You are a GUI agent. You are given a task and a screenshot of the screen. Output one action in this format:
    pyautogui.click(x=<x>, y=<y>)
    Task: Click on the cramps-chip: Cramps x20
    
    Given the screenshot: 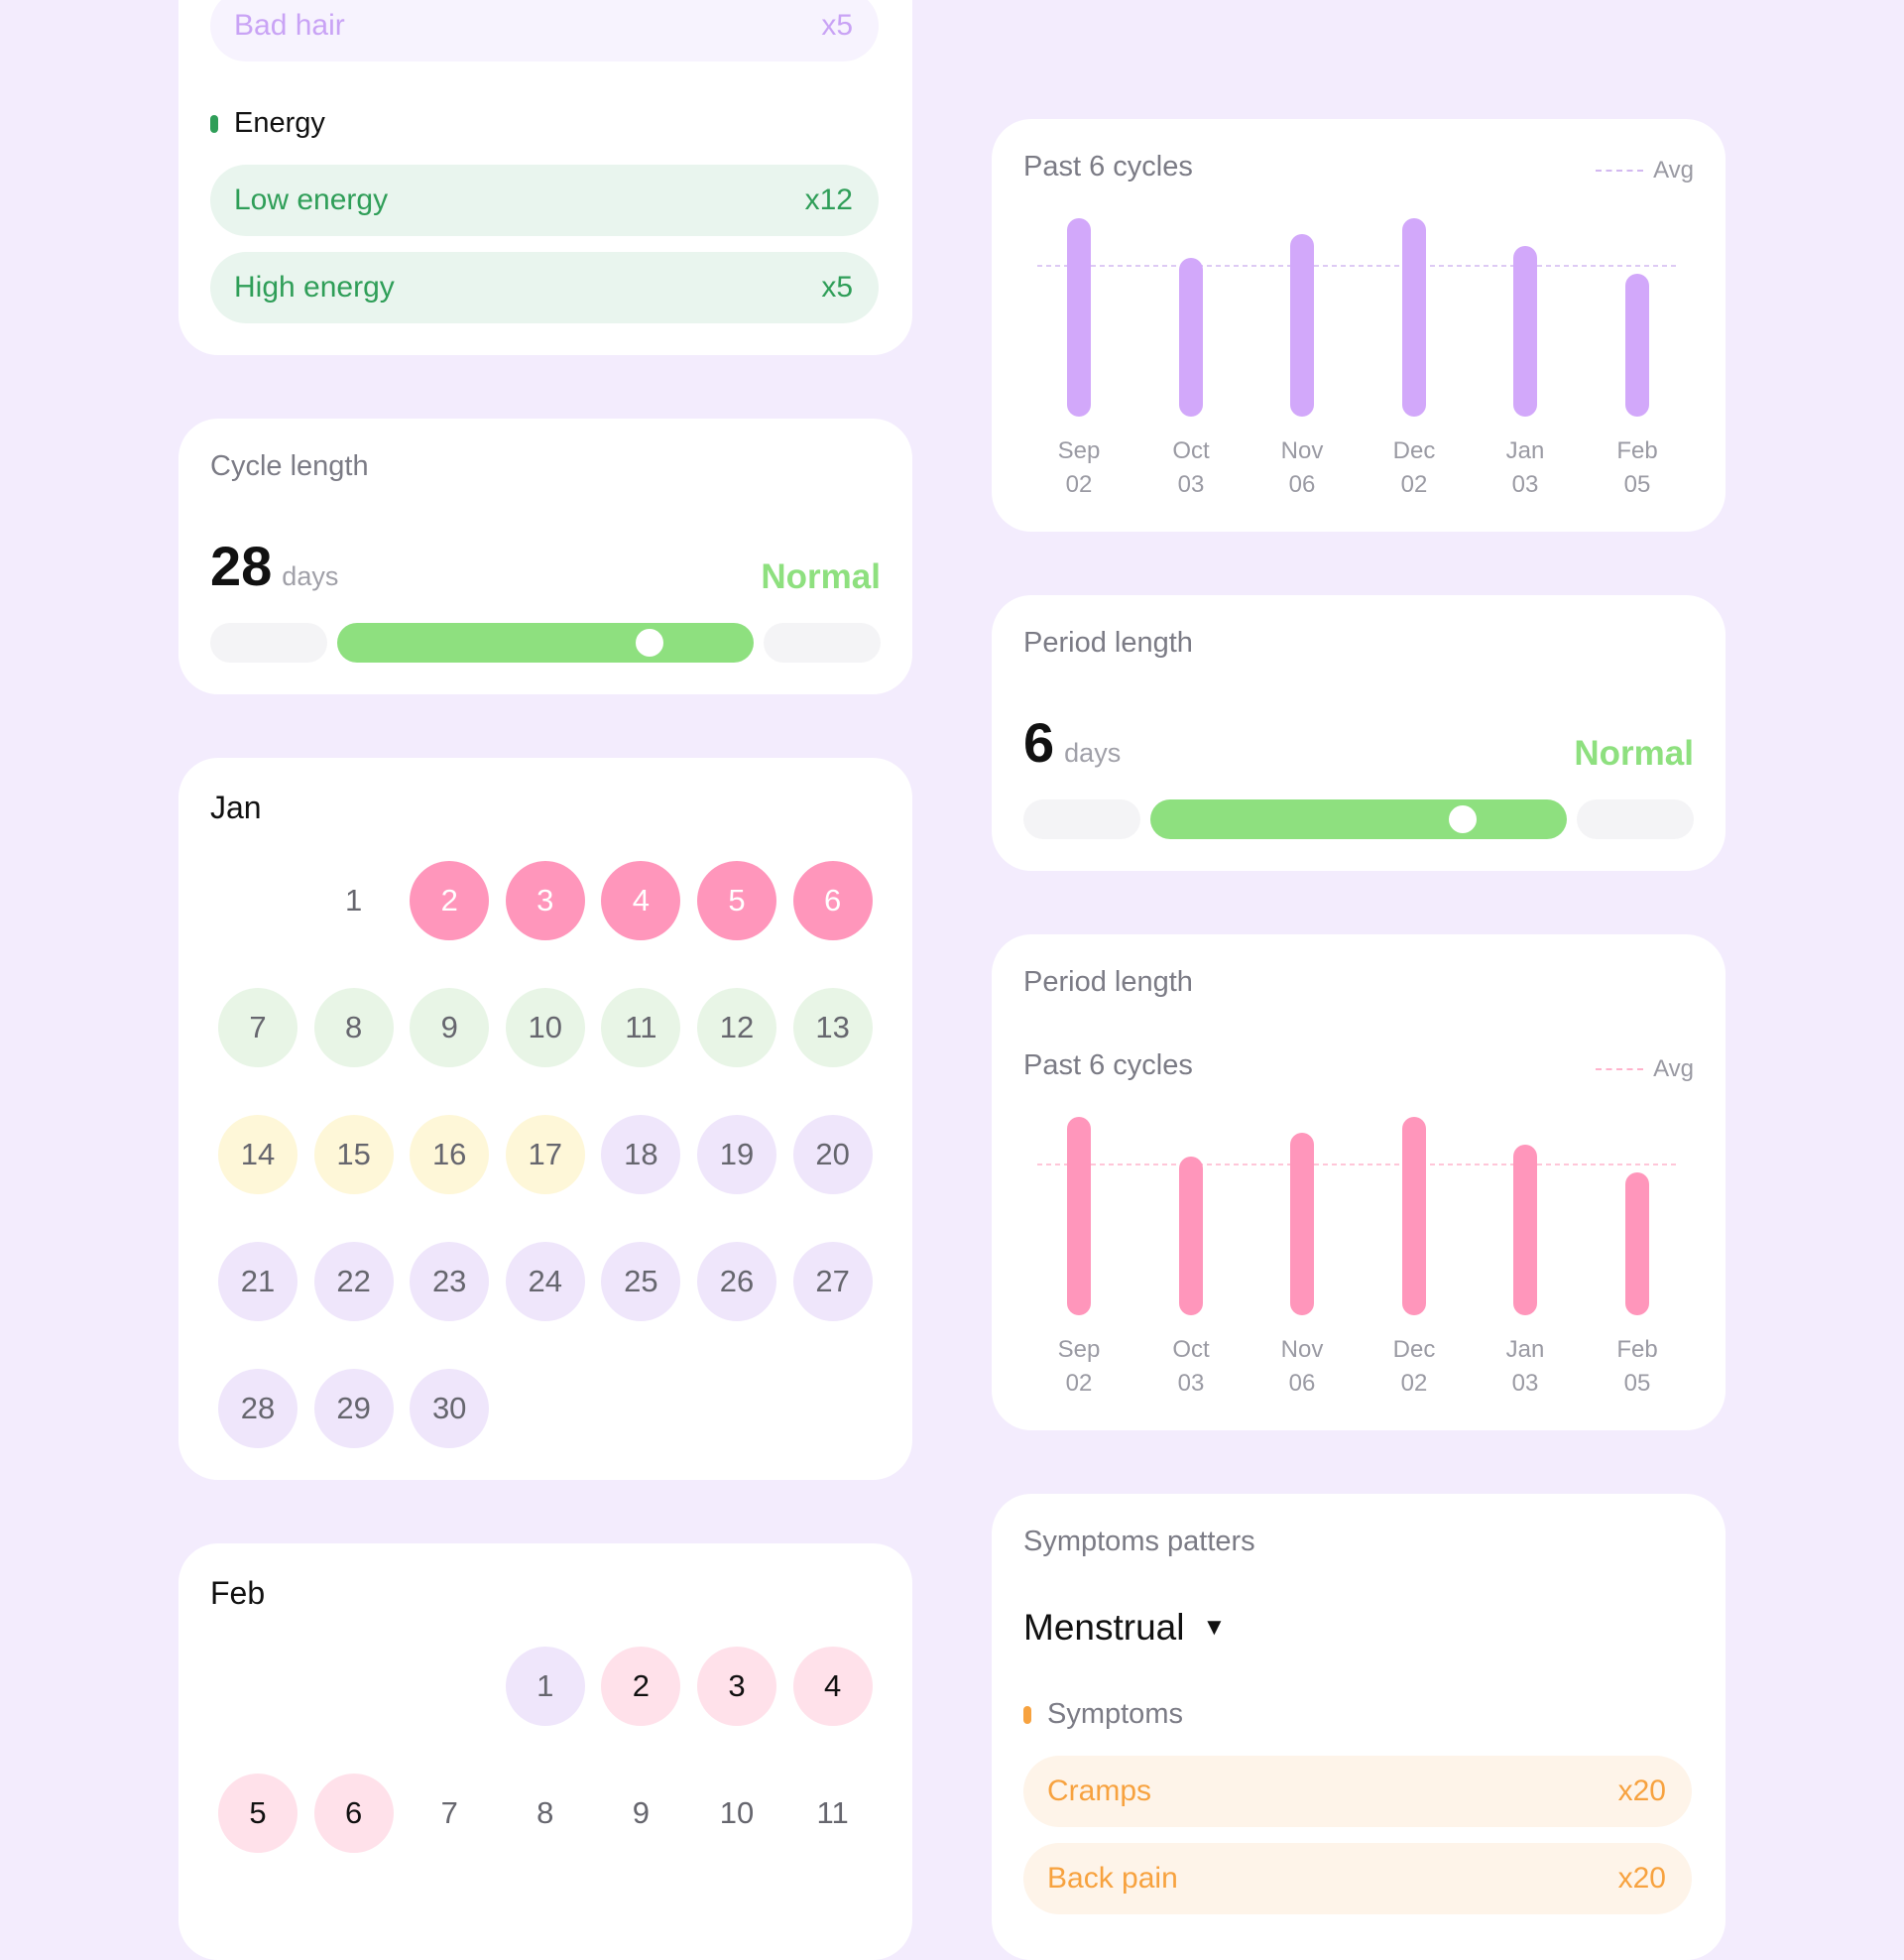 What is the action you would take?
    pyautogui.click(x=1357, y=1792)
    